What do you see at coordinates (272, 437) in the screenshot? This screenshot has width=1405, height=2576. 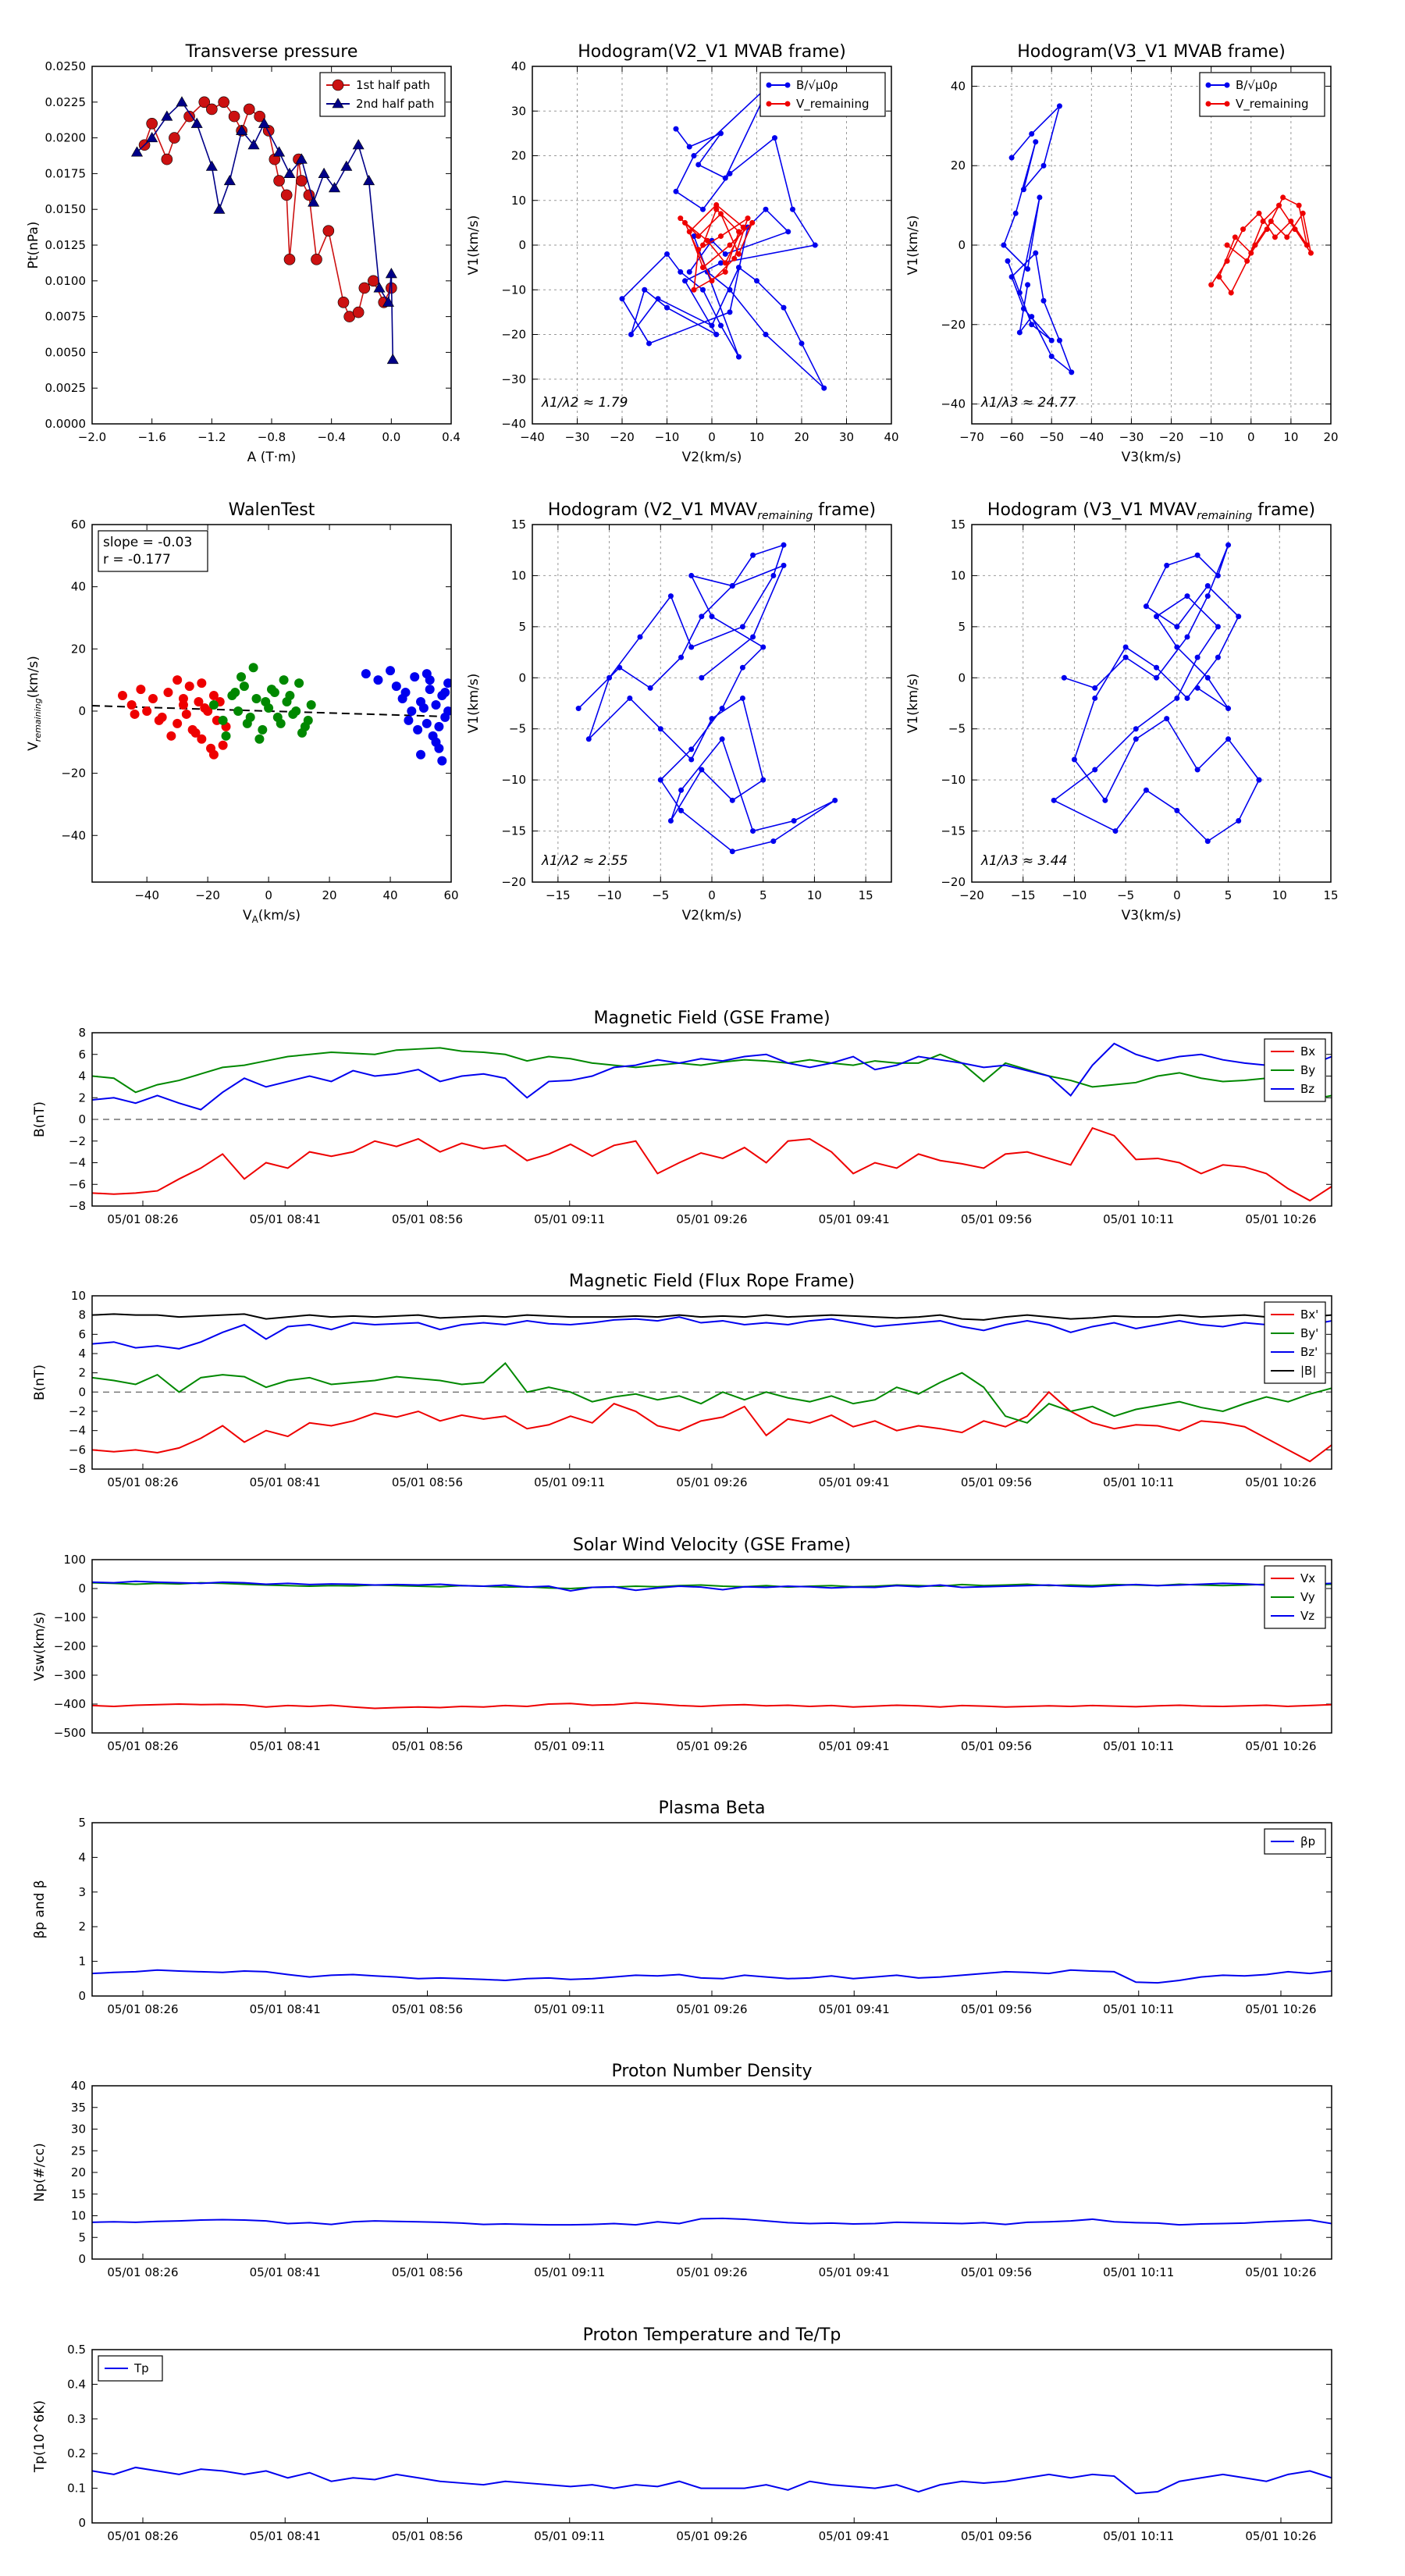 I see `x-tick-label: −0.8` at bounding box center [272, 437].